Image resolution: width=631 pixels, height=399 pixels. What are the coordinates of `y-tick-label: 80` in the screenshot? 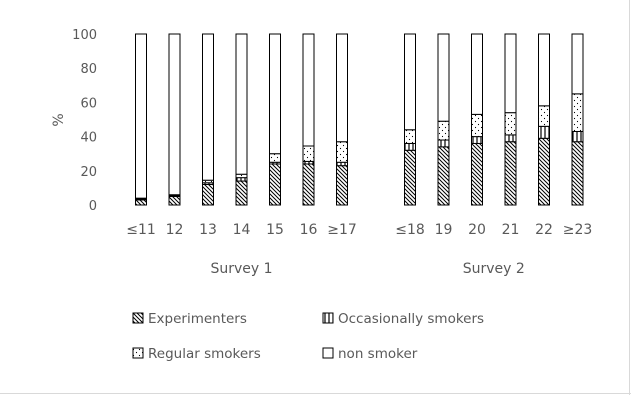 It's located at (88, 69).